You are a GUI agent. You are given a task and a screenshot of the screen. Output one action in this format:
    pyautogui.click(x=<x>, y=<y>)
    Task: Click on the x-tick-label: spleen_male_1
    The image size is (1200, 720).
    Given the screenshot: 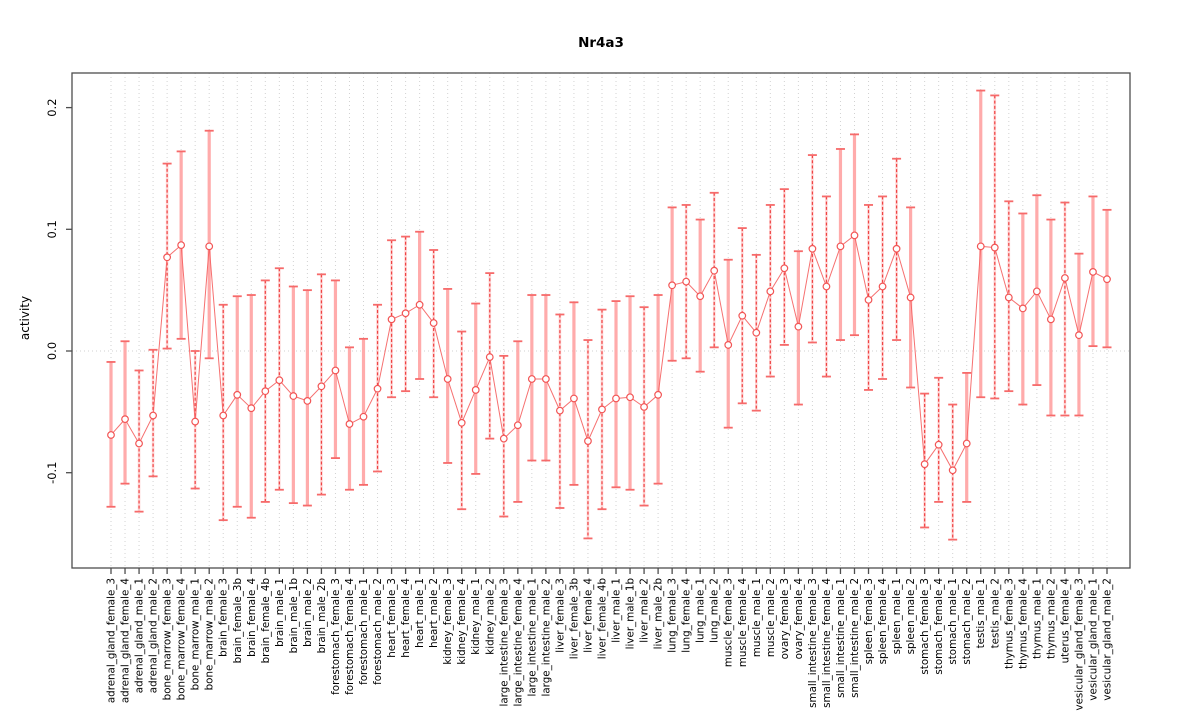 What is the action you would take?
    pyautogui.click(x=897, y=616)
    